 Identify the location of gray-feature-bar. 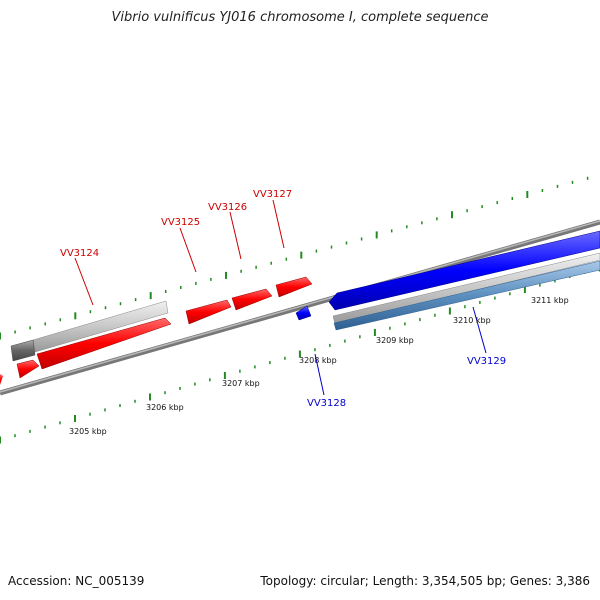
(100, 326).